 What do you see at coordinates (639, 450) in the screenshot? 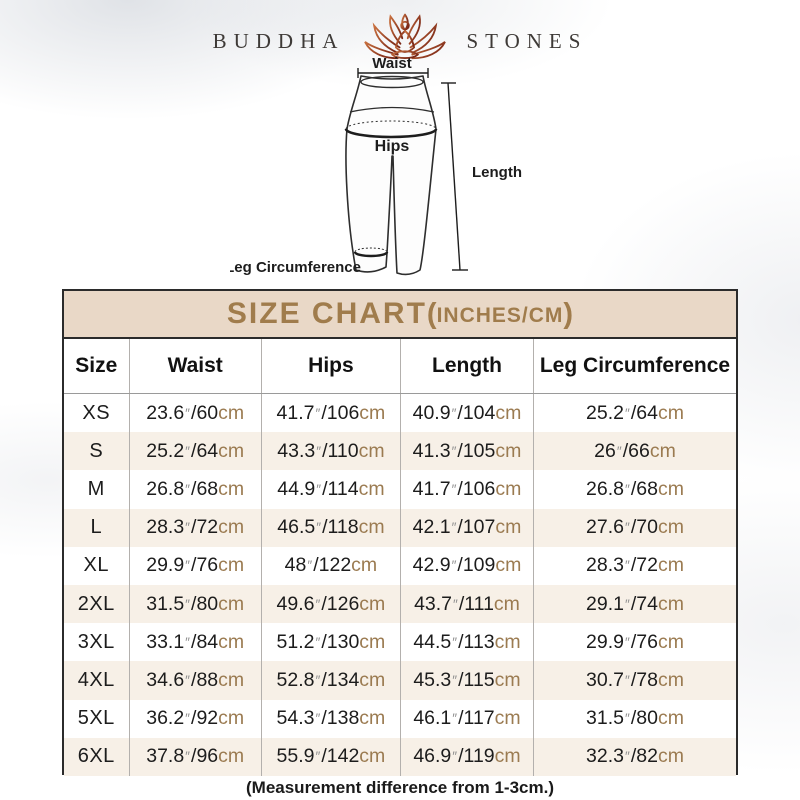
I see `cm-value: 66` at bounding box center [639, 450].